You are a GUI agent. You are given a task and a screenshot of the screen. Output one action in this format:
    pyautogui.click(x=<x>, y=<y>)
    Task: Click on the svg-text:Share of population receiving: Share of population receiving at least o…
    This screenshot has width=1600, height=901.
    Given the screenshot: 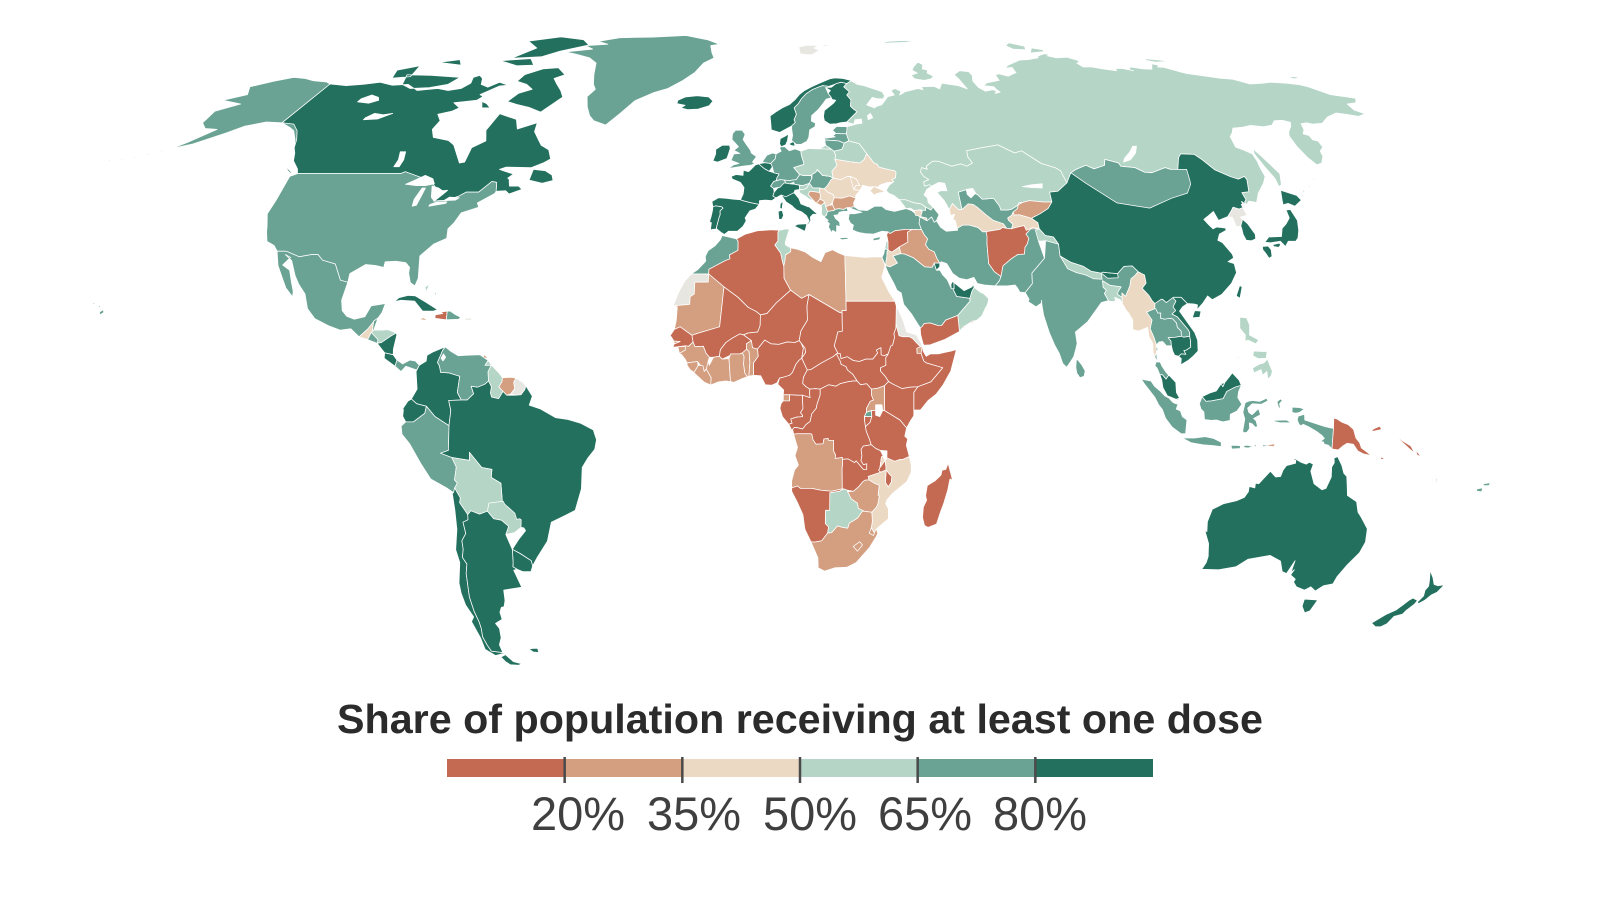 What is the action you would take?
    pyautogui.click(x=800, y=719)
    